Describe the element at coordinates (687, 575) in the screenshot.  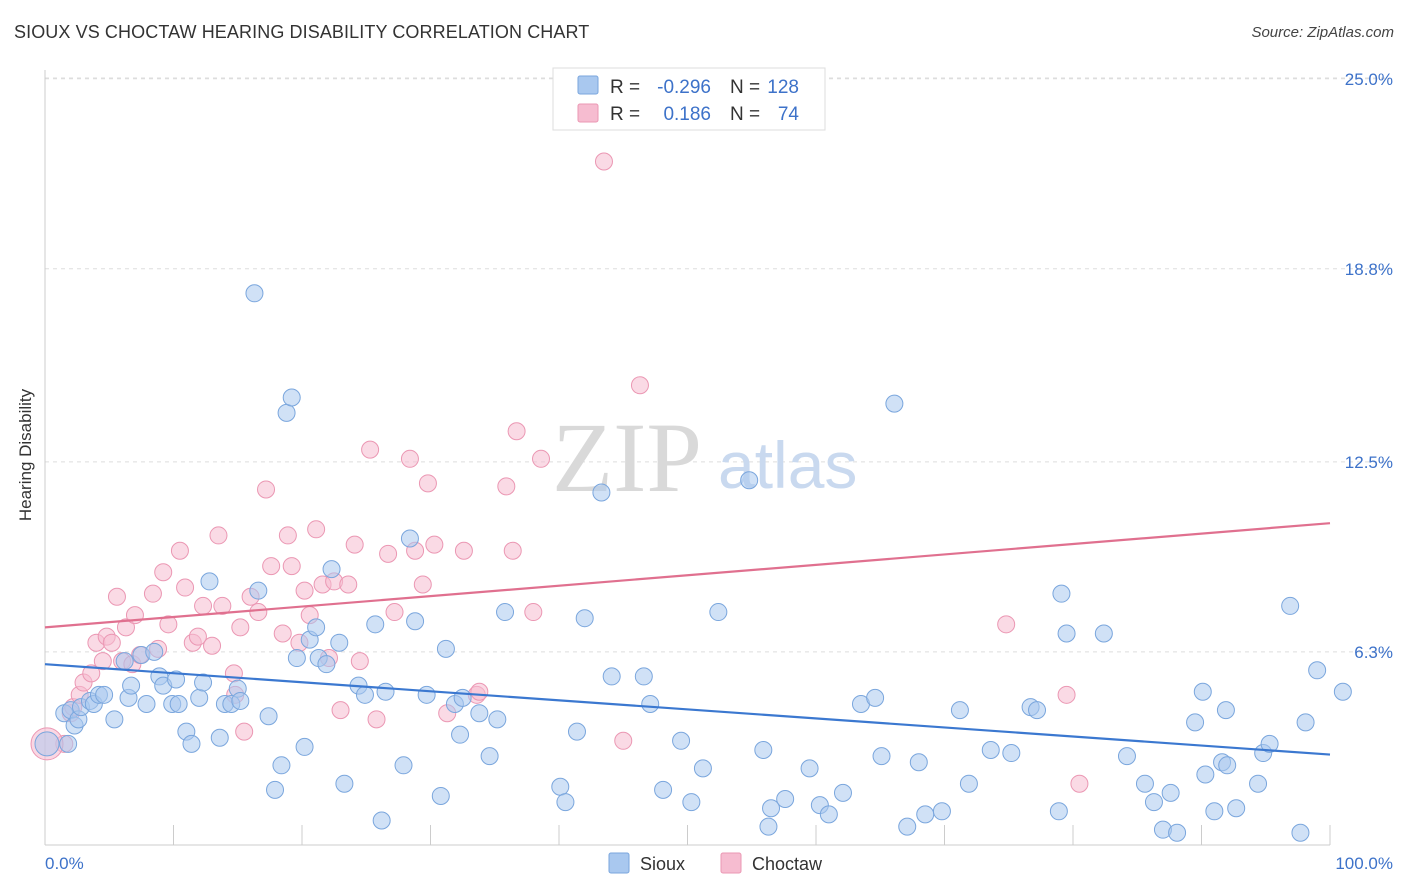
I see `choctaw-trend-line` at that location.